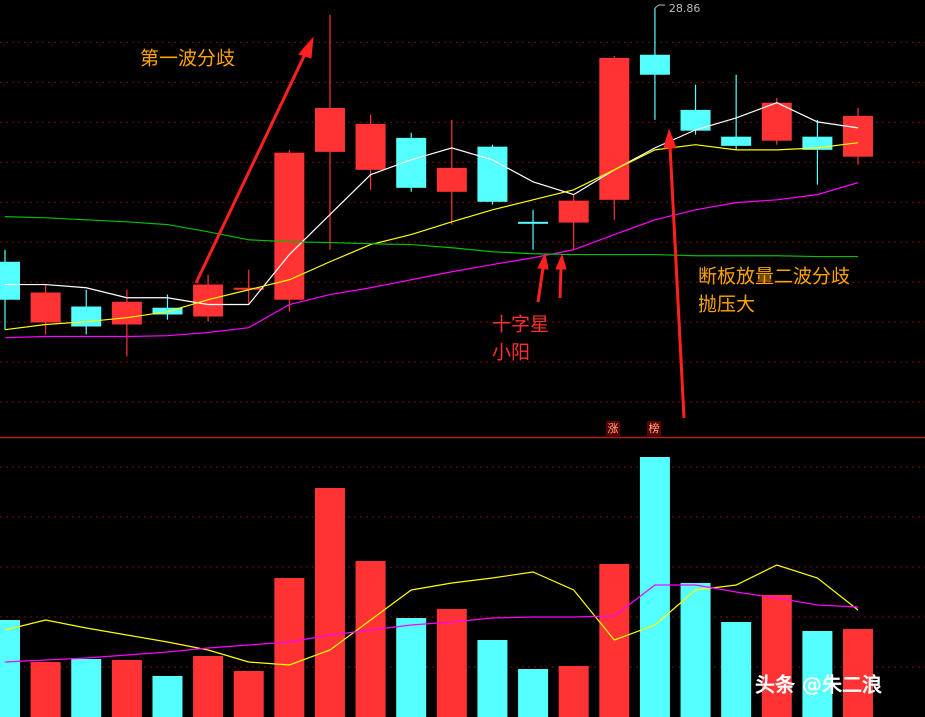 This screenshot has height=717, width=925. I want to click on annotation: 小阳, so click(511, 353).